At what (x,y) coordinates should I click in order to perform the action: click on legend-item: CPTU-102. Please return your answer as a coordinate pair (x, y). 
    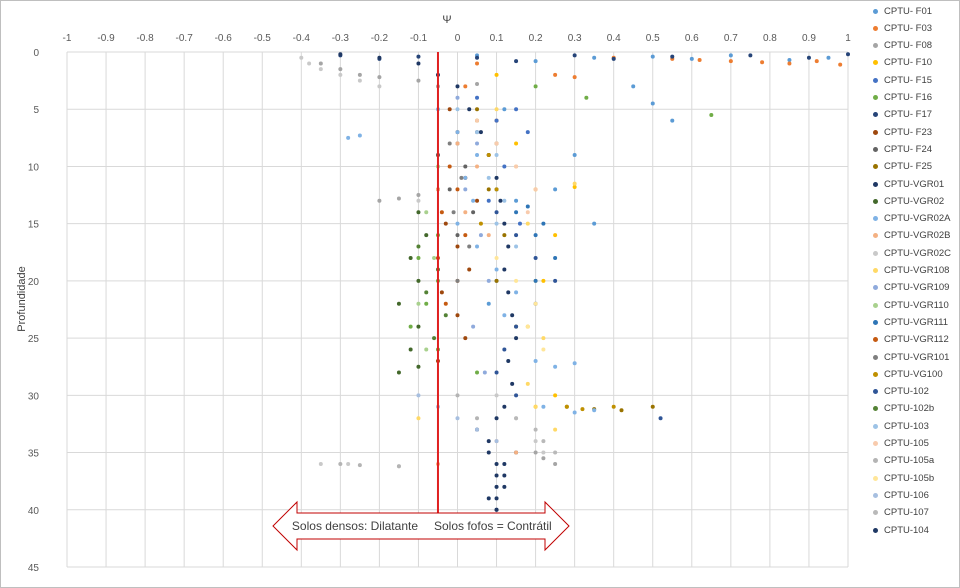
    Looking at the image, I should click on (901, 392).